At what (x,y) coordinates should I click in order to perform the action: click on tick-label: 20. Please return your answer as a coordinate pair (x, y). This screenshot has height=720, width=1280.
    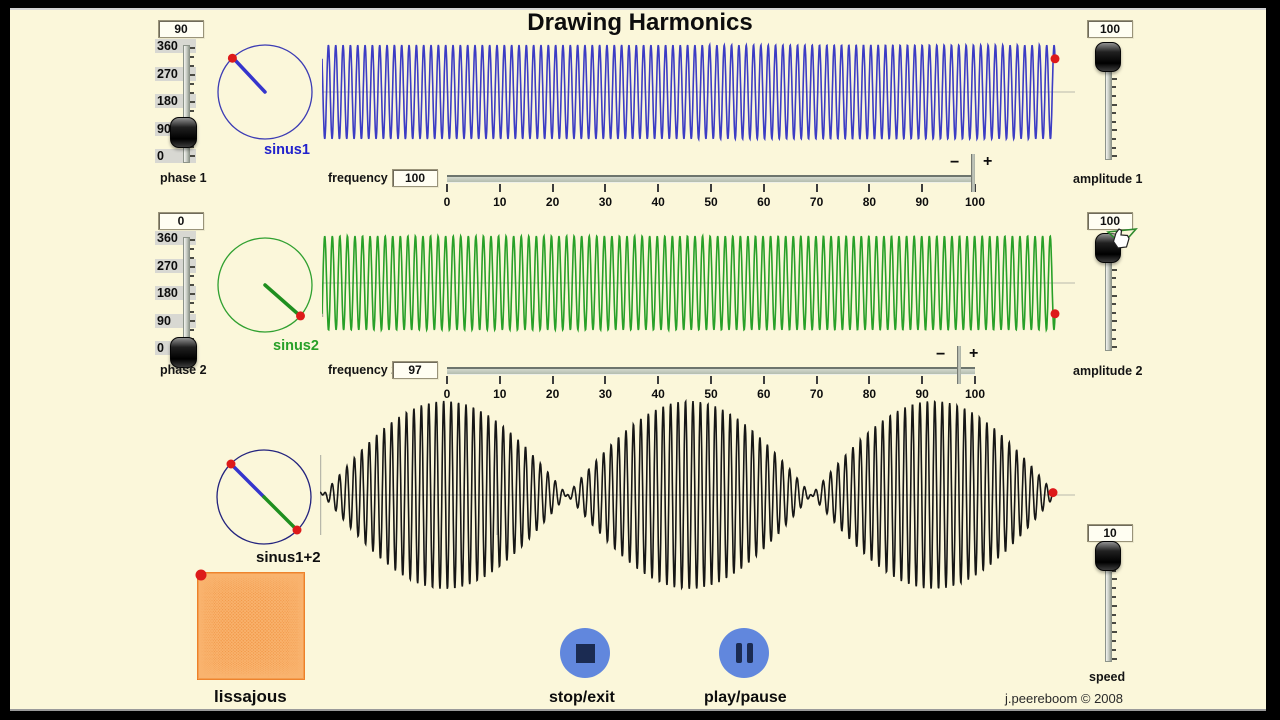
    Looking at the image, I should click on (552, 202).